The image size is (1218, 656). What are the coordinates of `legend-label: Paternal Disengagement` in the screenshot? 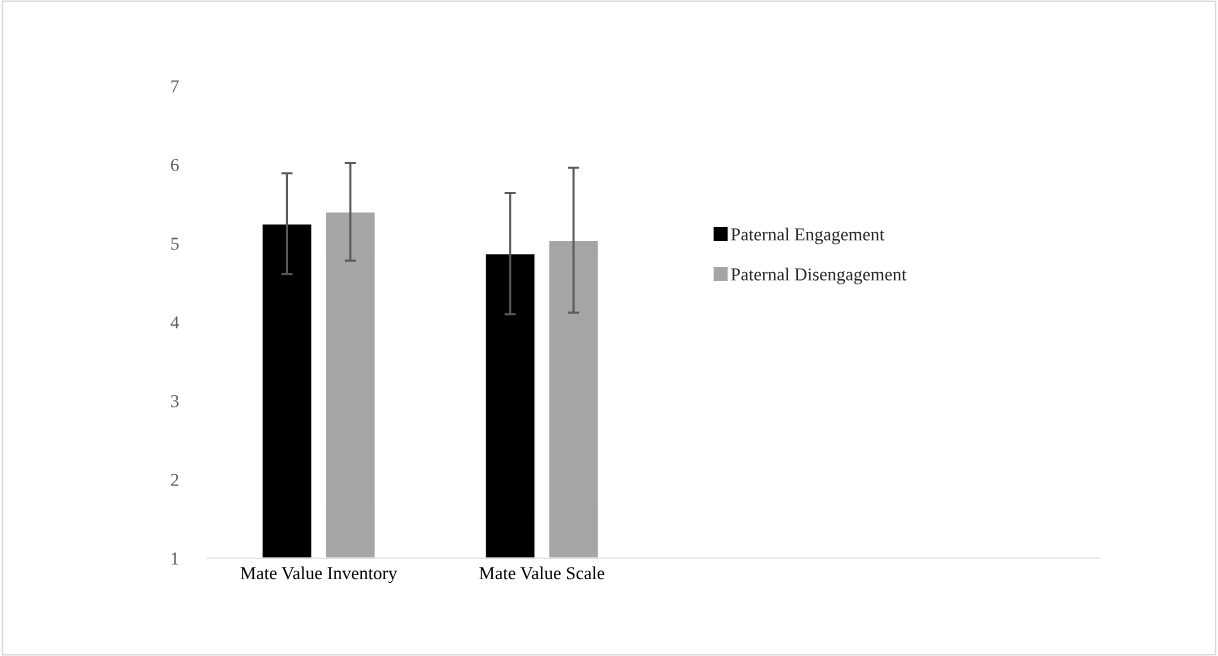 It's located at (819, 276).